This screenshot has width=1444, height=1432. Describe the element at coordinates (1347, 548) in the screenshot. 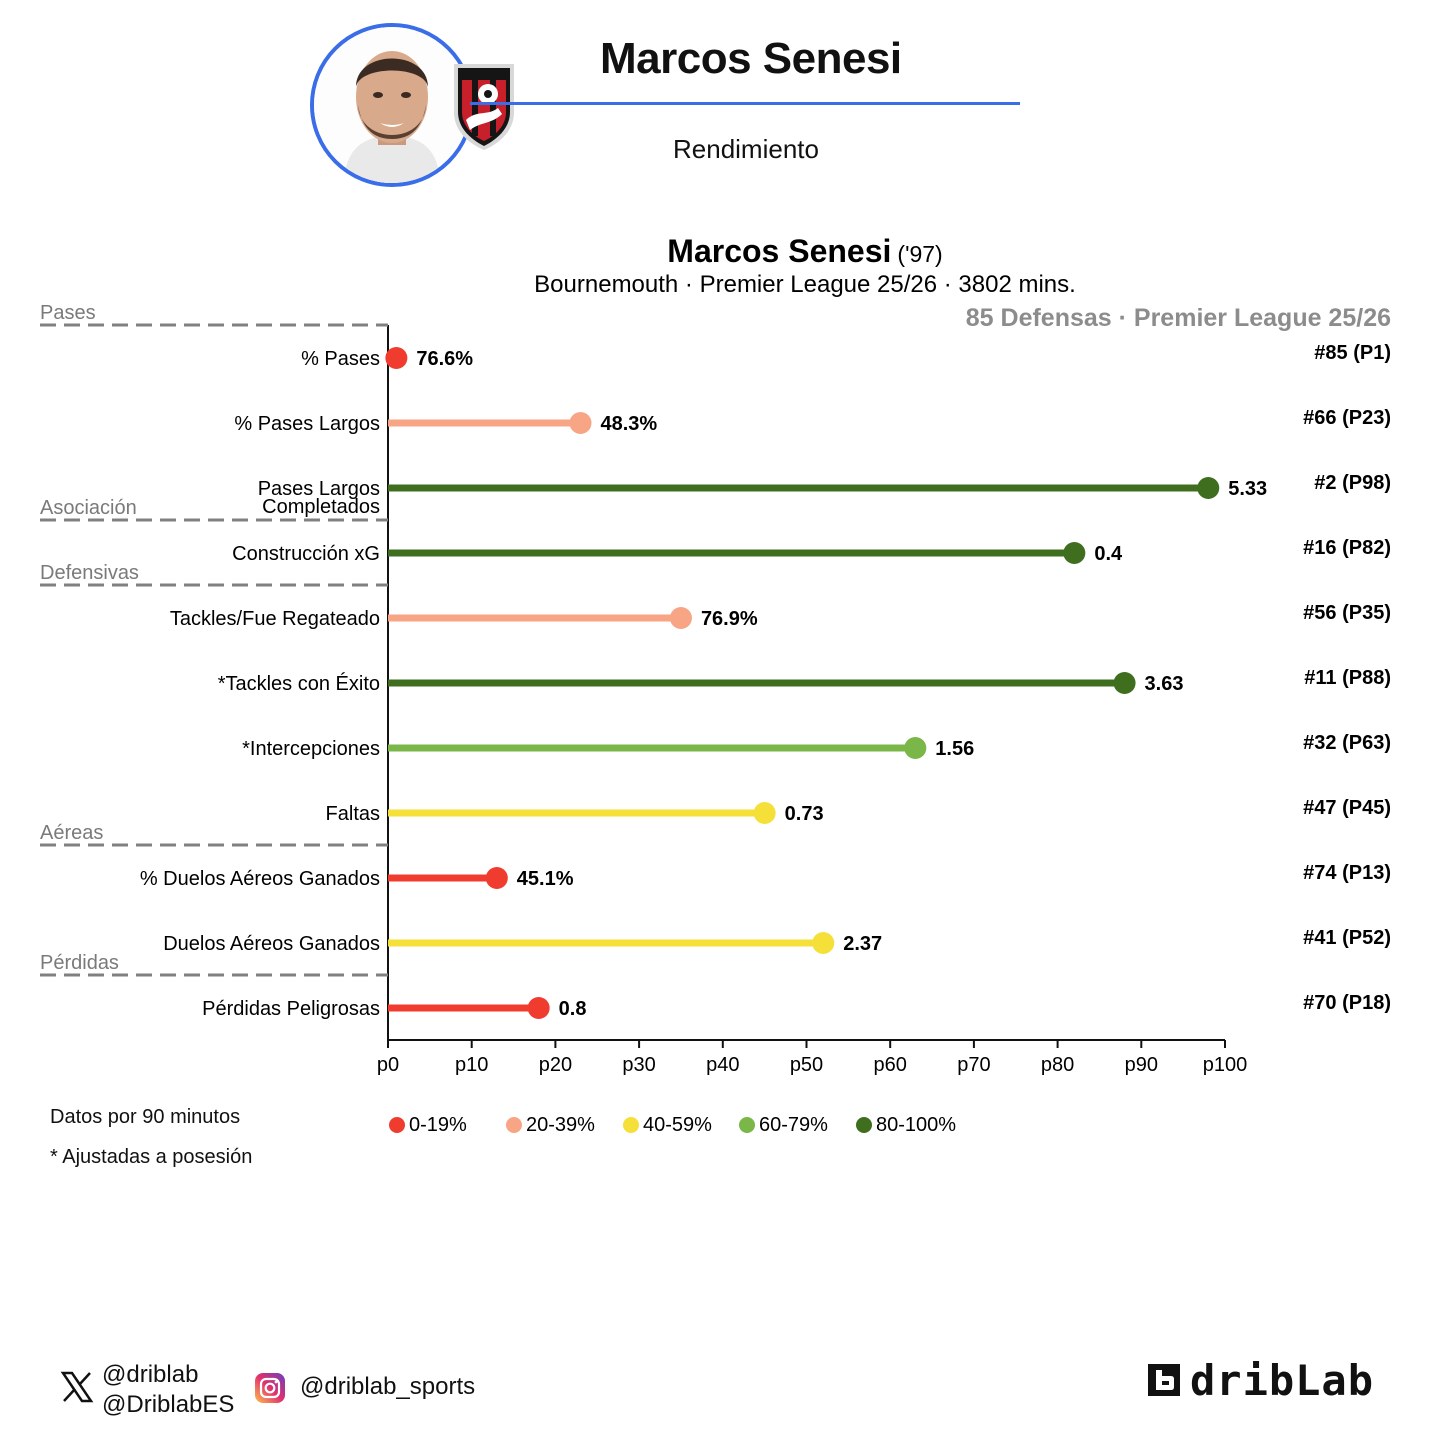

I see `metric-rank: #16 (P82)` at that location.